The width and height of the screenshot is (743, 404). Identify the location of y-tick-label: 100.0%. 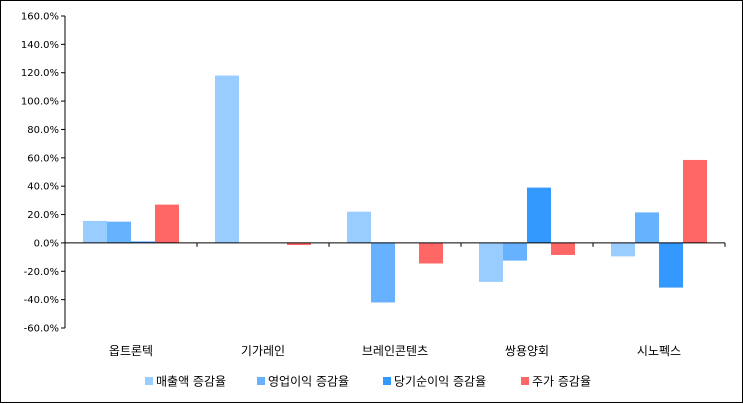
(40, 102).